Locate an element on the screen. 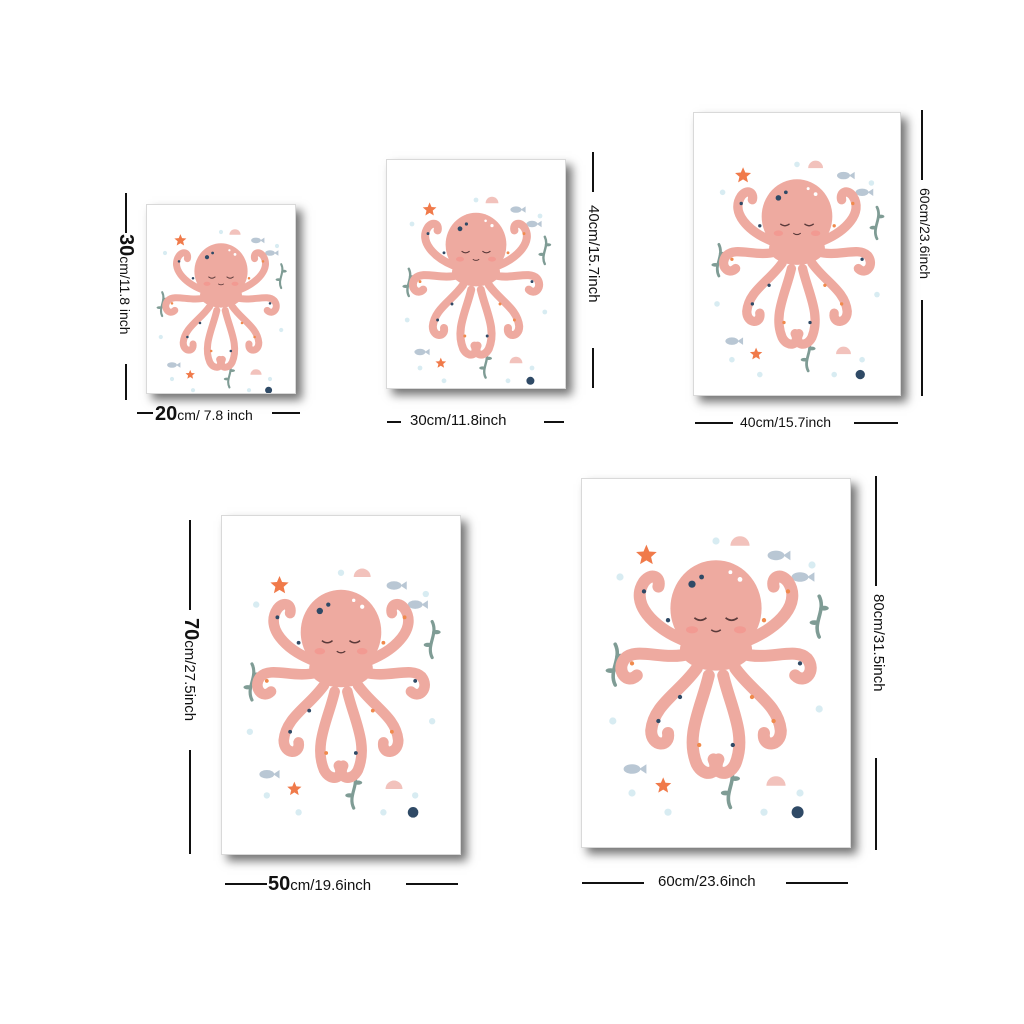  poster-30x40 is located at coordinates (476, 274).